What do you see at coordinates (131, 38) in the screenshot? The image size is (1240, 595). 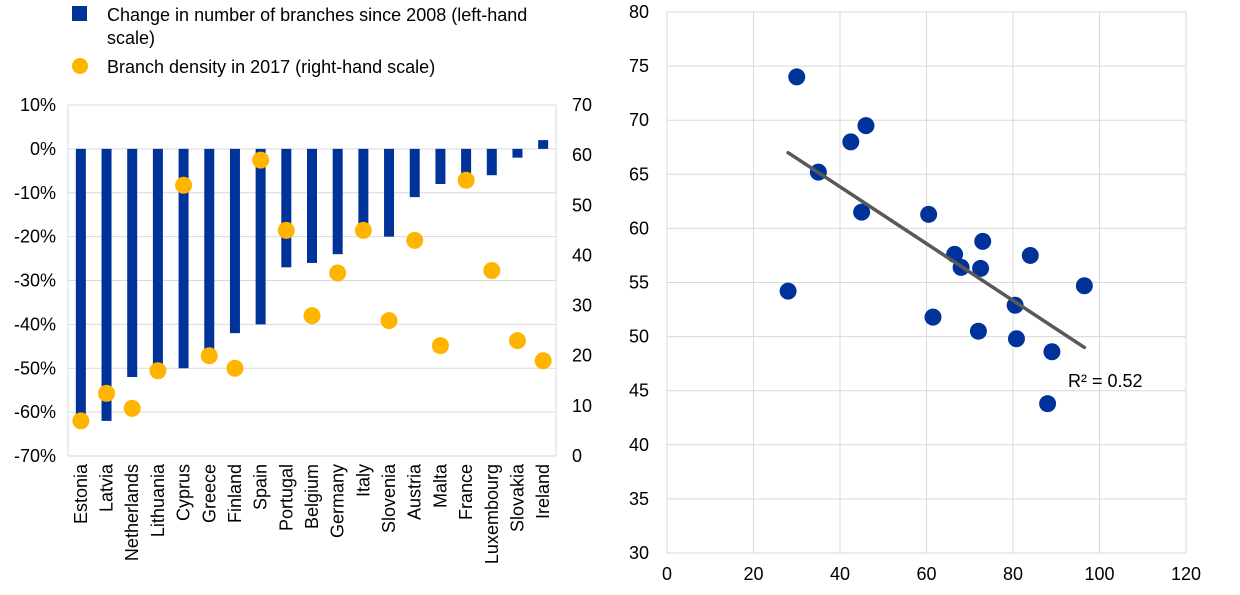 I see `legend-bar-label-line2: scale)` at bounding box center [131, 38].